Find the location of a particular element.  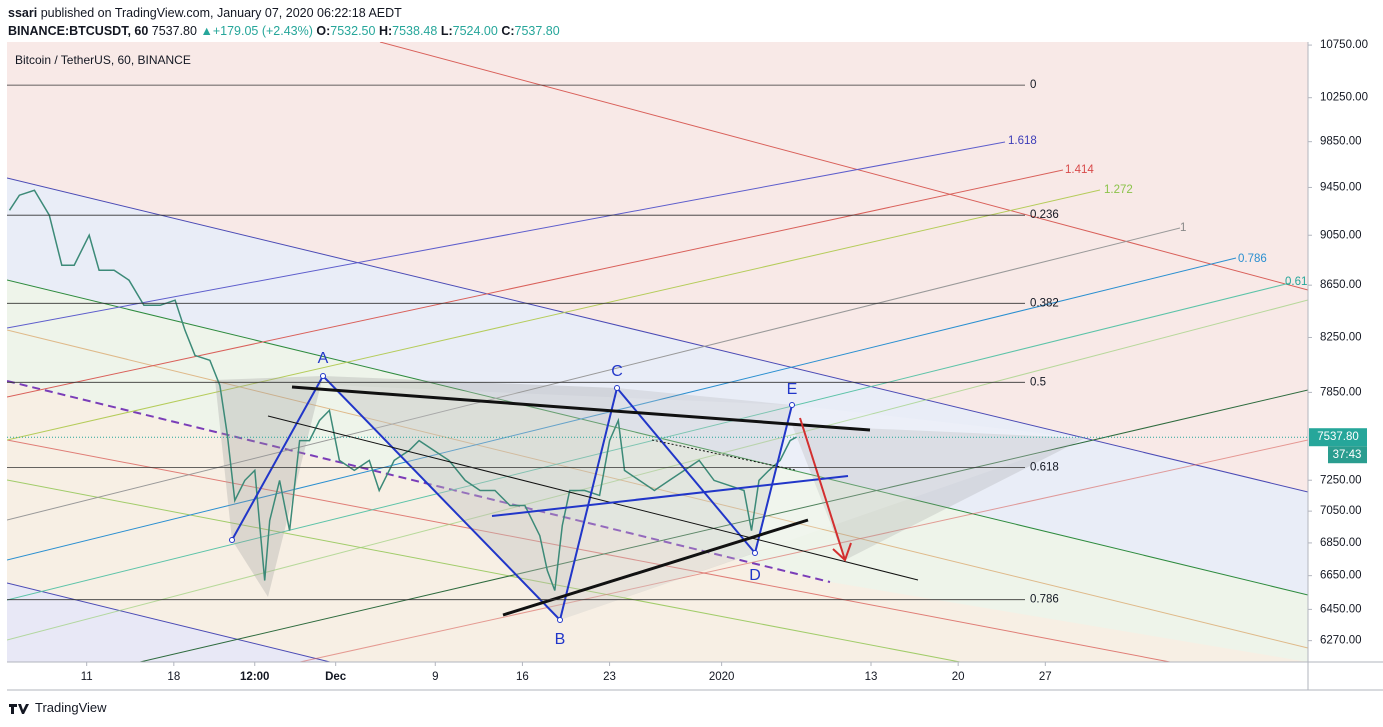

fib-level-label: 0 is located at coordinates (1033, 85).